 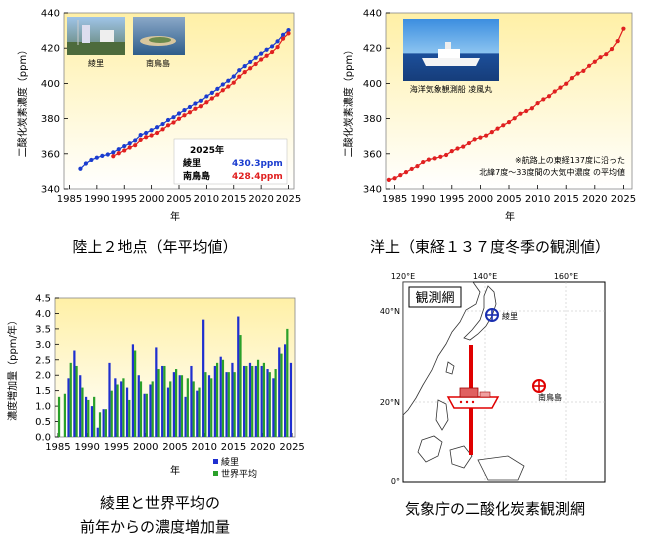 I want to click on legend-year: 2025年, so click(x=207, y=150).